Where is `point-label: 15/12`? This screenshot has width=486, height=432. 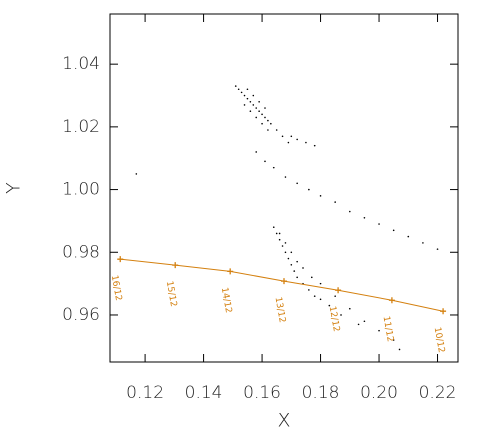
point-label: 15/12 is located at coordinates (171, 293).